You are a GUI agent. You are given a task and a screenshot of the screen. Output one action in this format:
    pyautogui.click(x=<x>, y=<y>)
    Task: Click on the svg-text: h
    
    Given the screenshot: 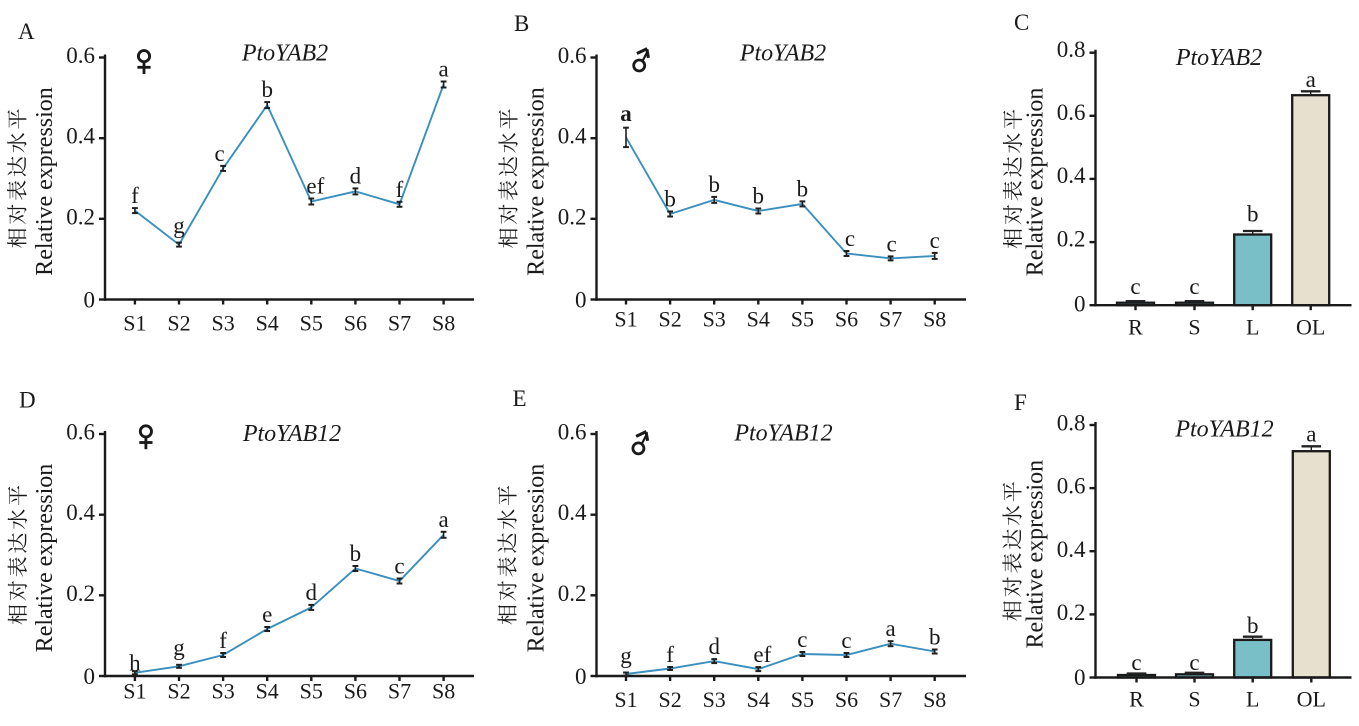 What is the action you would take?
    pyautogui.click(x=135, y=662)
    